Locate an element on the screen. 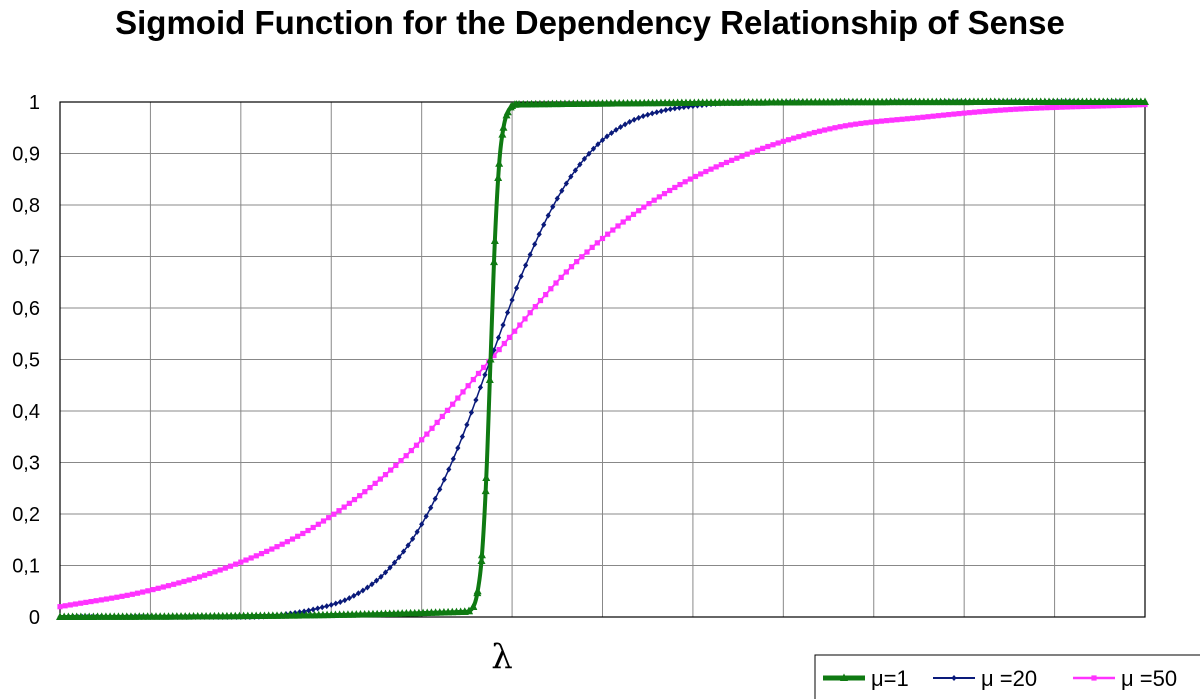  legend-label: μ=1 is located at coordinates (890, 678).